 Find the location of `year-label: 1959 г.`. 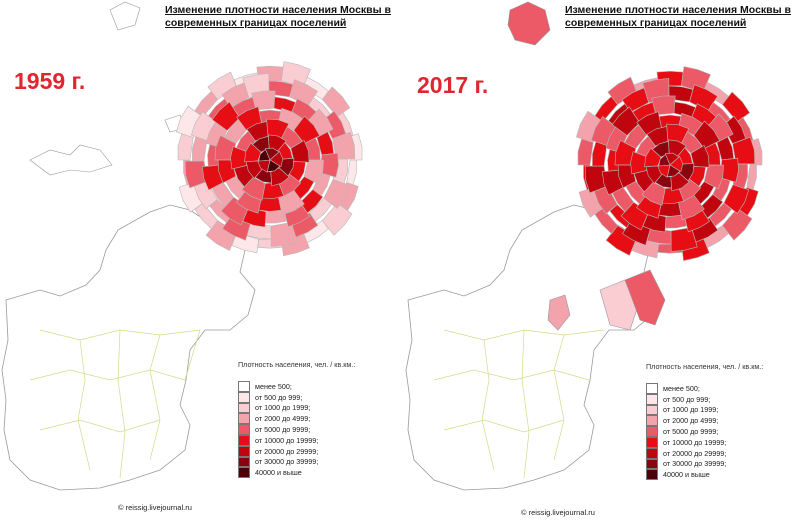

year-label: 1959 г. is located at coordinates (50, 81).